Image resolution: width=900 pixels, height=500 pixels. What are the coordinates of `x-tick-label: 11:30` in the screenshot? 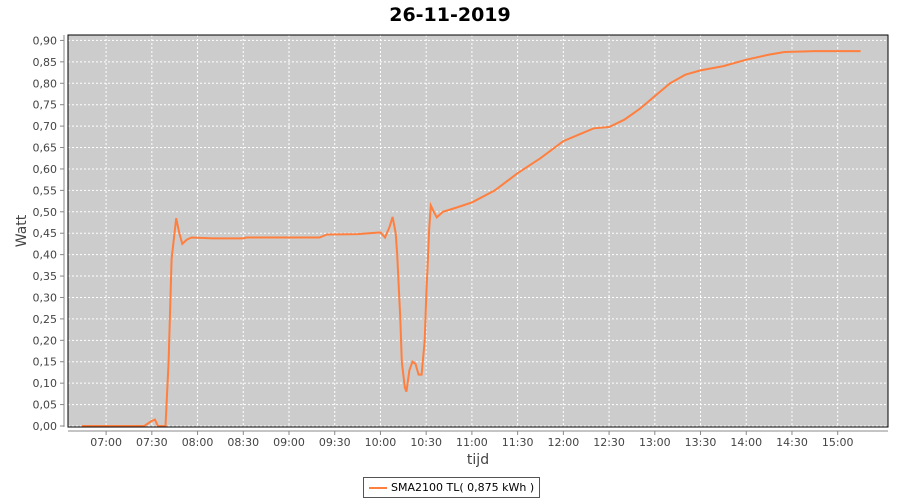 It's located at (518, 442).